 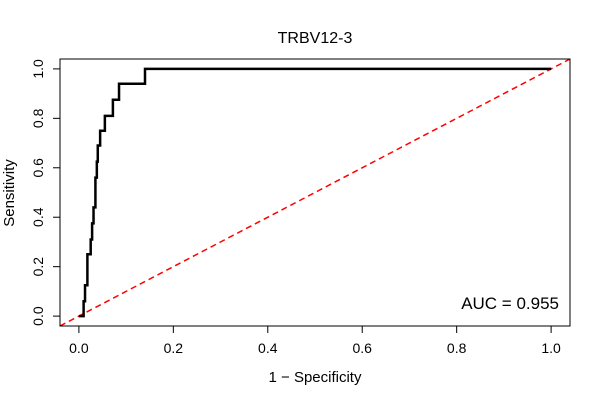 What do you see at coordinates (45, 192) in the screenshot?
I see `y-axis: 0.0 0.2 0.4 0.6 0.8 1.0` at bounding box center [45, 192].